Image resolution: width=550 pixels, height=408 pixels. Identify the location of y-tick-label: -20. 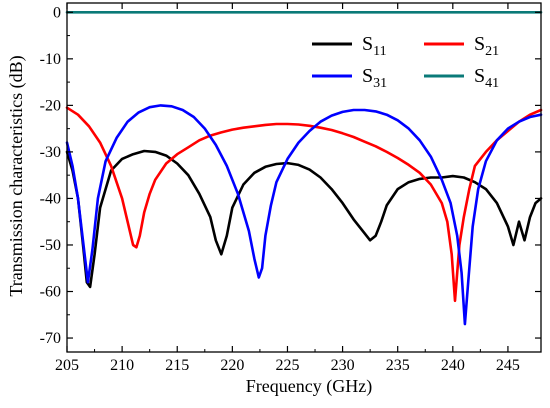
(50, 105).